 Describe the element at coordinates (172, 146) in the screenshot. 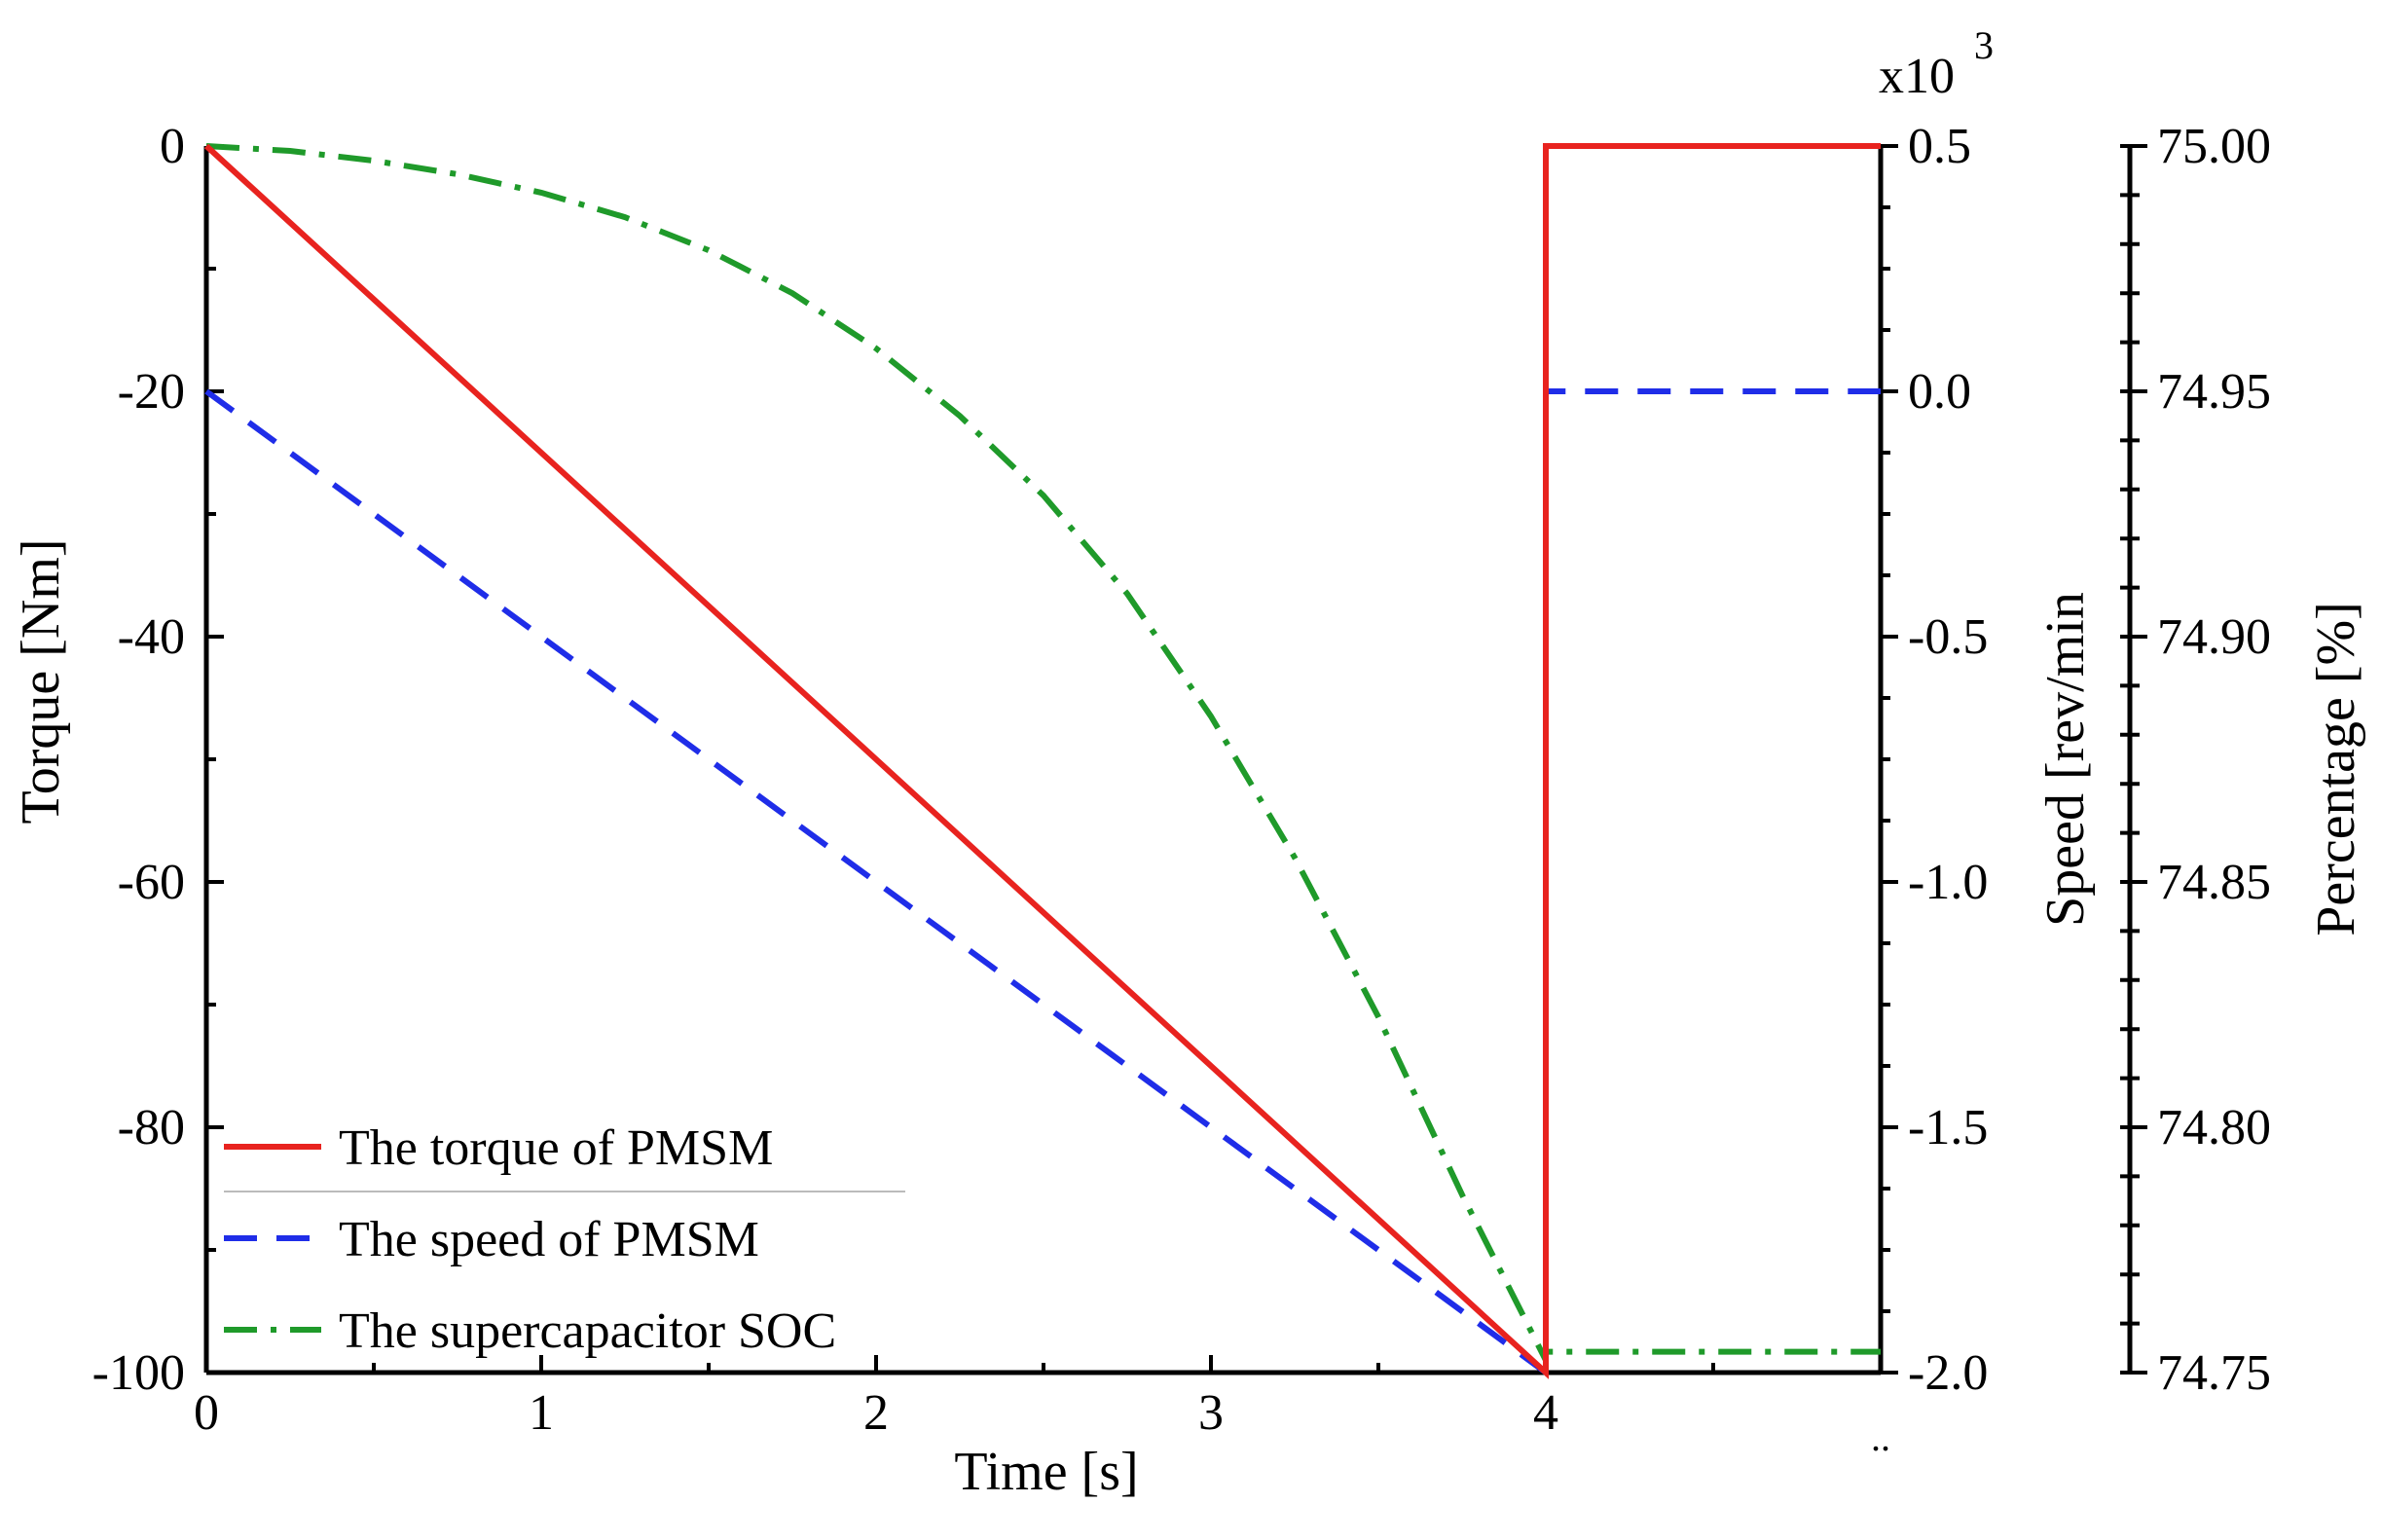

I see `torque-tick-label: 0` at that location.